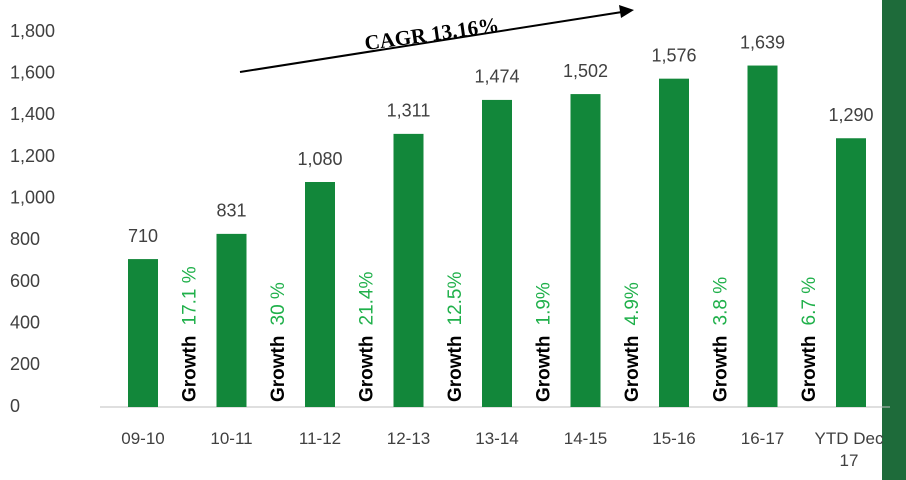 The height and width of the screenshot is (480, 906). I want to click on growth-value: 17.1 %, so click(189, 295).